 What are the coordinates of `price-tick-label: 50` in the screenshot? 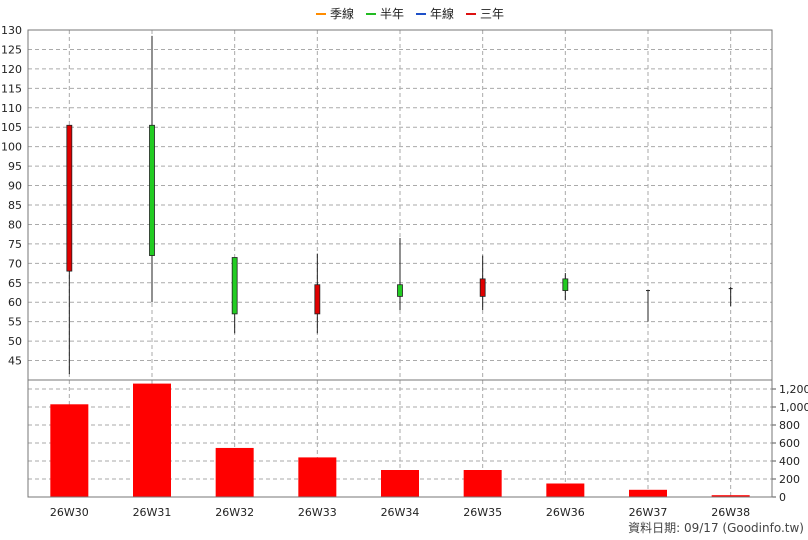 It's located at (15, 341).